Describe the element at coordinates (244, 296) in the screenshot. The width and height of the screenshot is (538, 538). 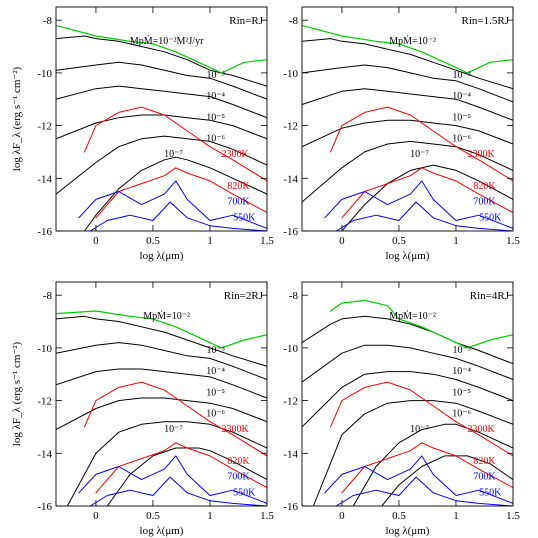
I see `panel-title: Rin=2RJ` at that location.